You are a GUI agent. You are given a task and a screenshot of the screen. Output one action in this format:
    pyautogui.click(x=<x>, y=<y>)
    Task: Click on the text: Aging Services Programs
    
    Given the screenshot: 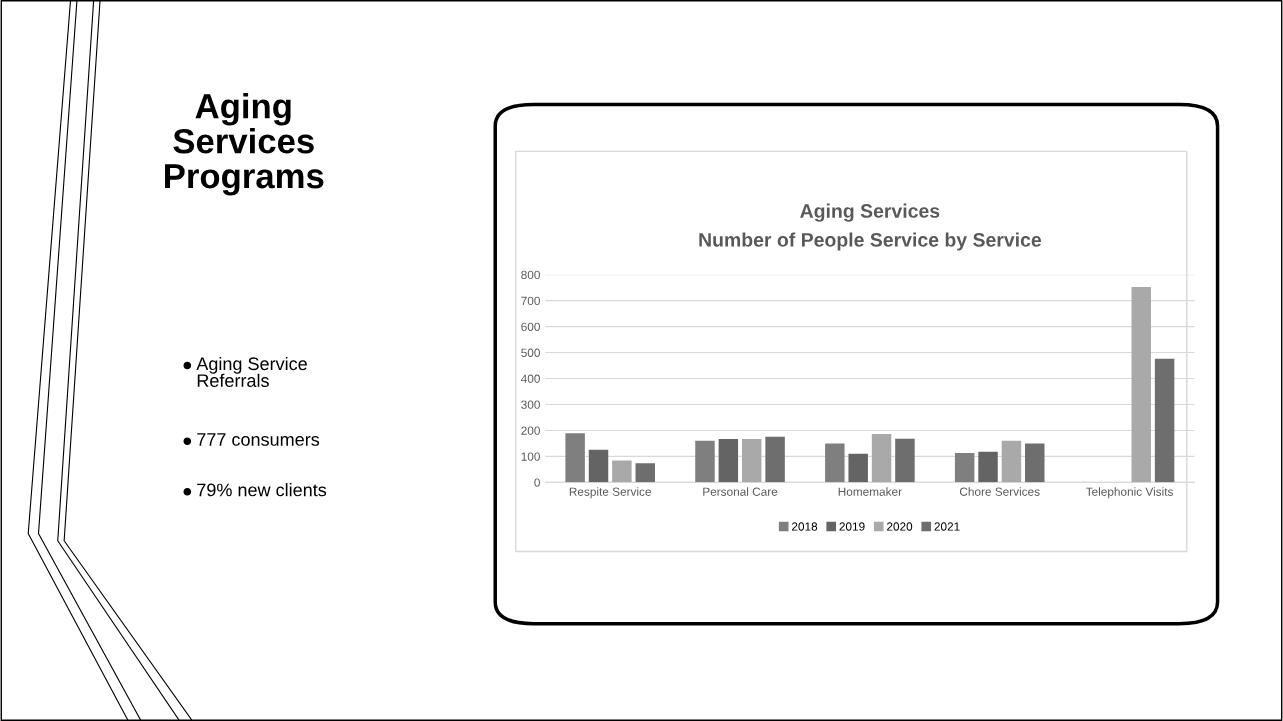 What is the action you would take?
    pyautogui.click(x=244, y=144)
    